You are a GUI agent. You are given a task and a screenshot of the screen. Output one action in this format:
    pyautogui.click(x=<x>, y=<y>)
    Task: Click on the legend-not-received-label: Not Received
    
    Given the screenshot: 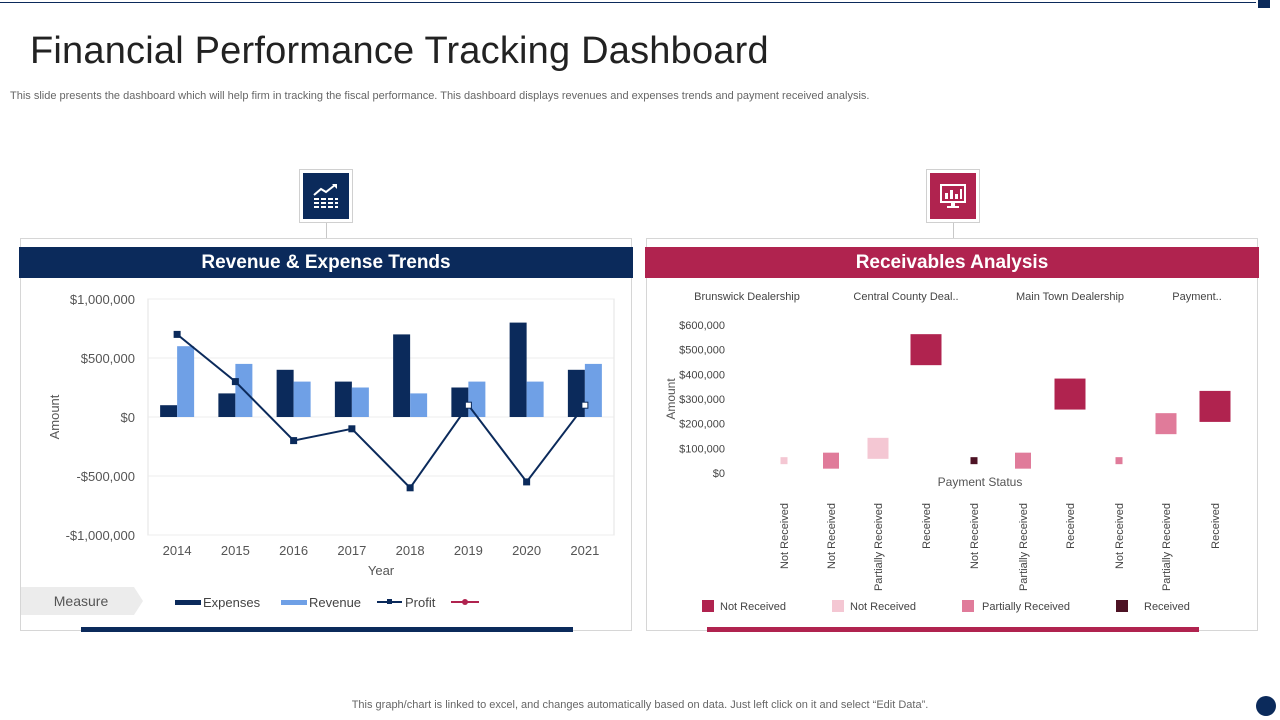 What is the action you would take?
    pyautogui.click(x=753, y=607)
    